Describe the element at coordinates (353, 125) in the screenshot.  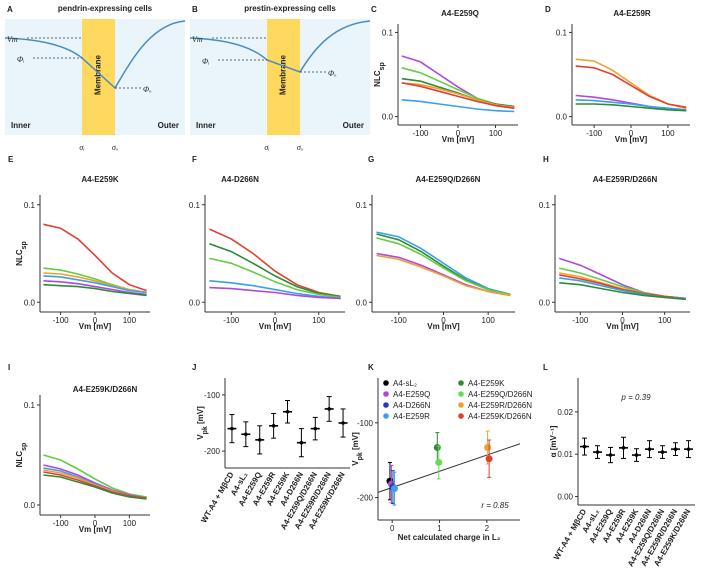
I see `outer-label: Outer` at that location.